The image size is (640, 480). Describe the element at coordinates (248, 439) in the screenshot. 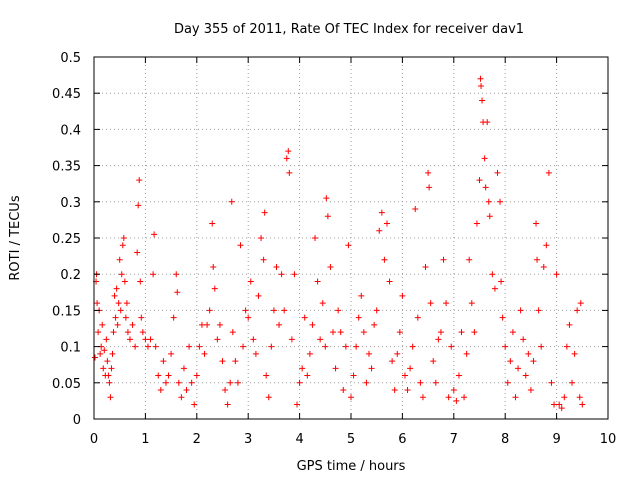

I see `x-tick-label: 3` at that location.